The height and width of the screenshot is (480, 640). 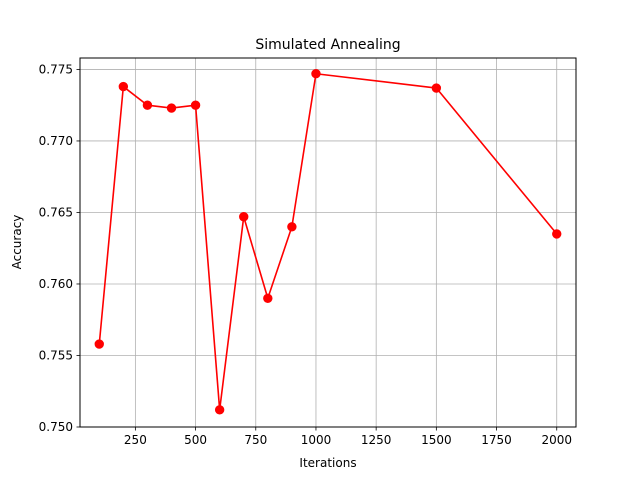 What do you see at coordinates (496, 440) in the screenshot?
I see `x-tick-label: 1750` at bounding box center [496, 440].